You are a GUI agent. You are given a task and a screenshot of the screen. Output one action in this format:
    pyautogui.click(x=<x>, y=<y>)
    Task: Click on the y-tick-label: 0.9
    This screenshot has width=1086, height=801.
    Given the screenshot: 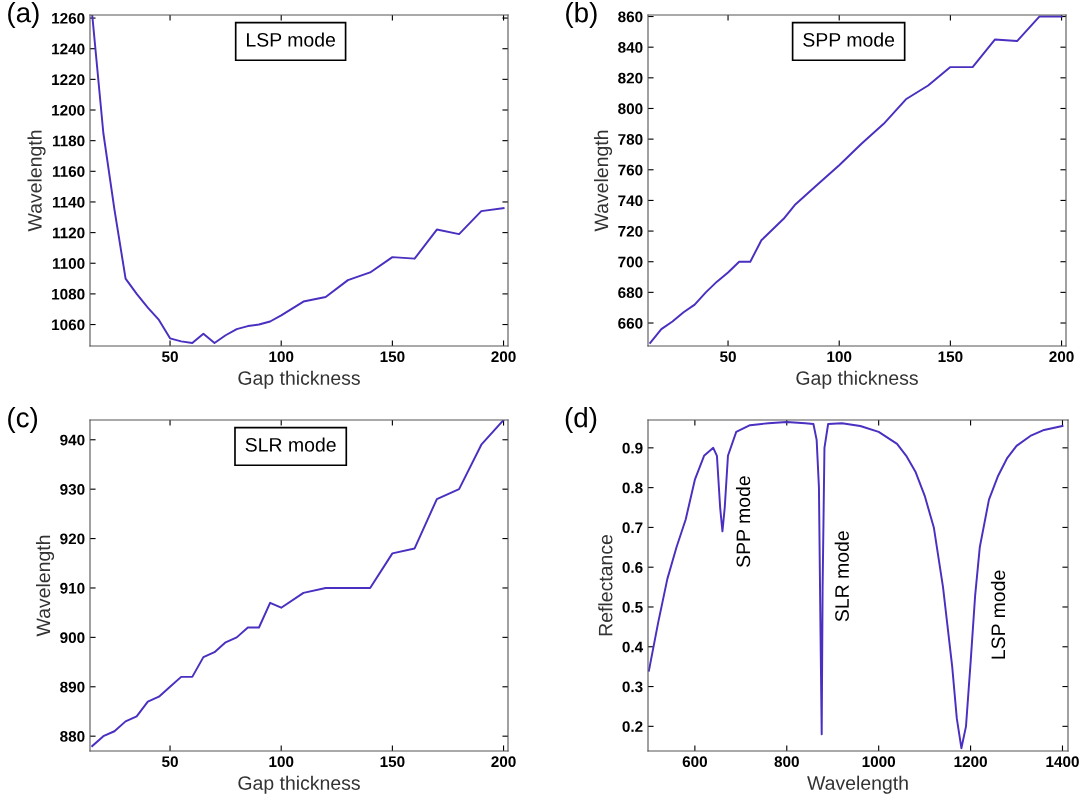 What is the action you would take?
    pyautogui.click(x=632, y=448)
    